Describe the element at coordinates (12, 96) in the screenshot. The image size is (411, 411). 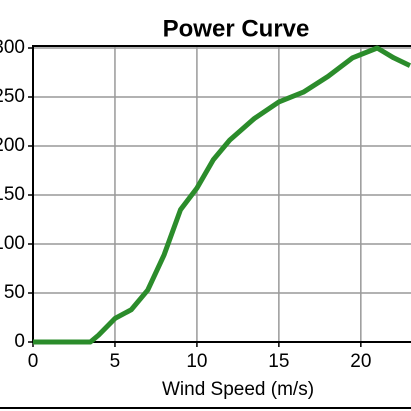
I see `y-tick-label: 250` at that location.